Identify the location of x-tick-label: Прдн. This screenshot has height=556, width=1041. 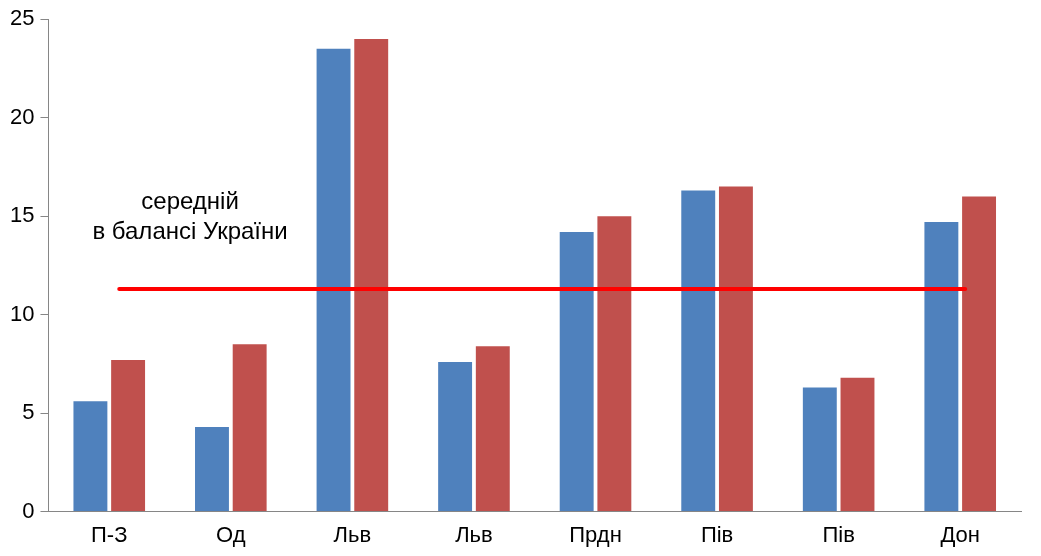
(595, 534).